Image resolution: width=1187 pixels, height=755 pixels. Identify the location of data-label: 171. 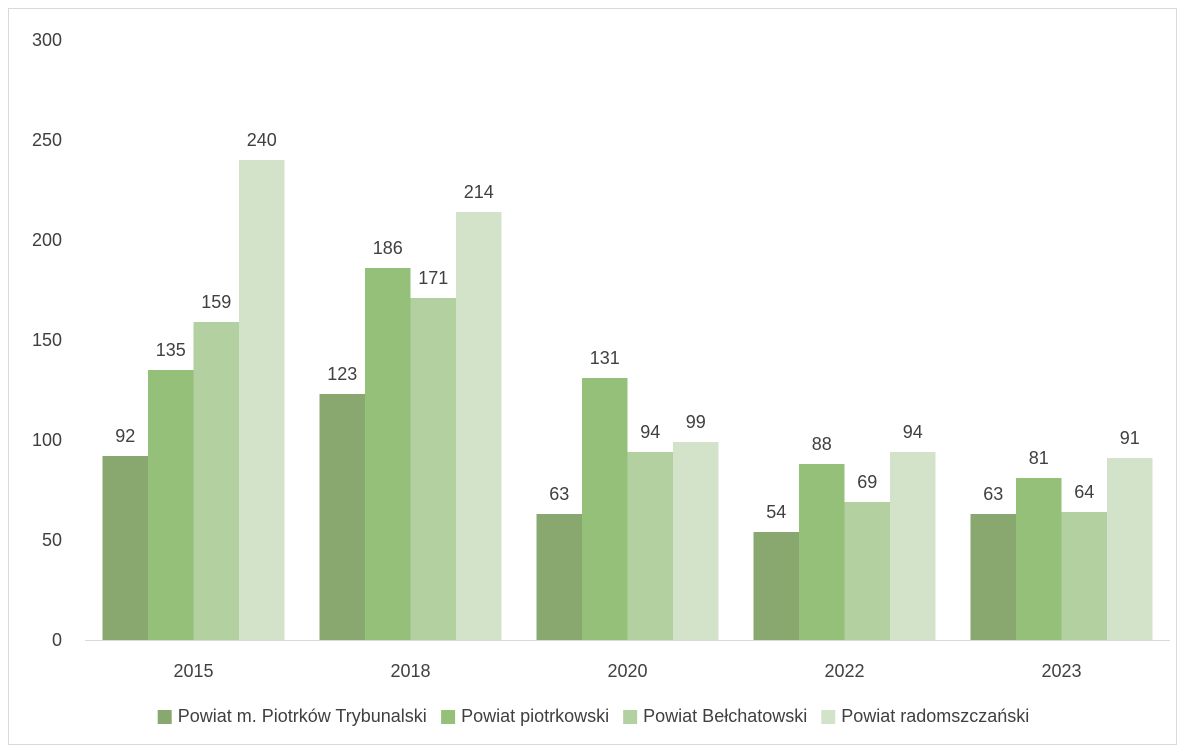
(433, 278).